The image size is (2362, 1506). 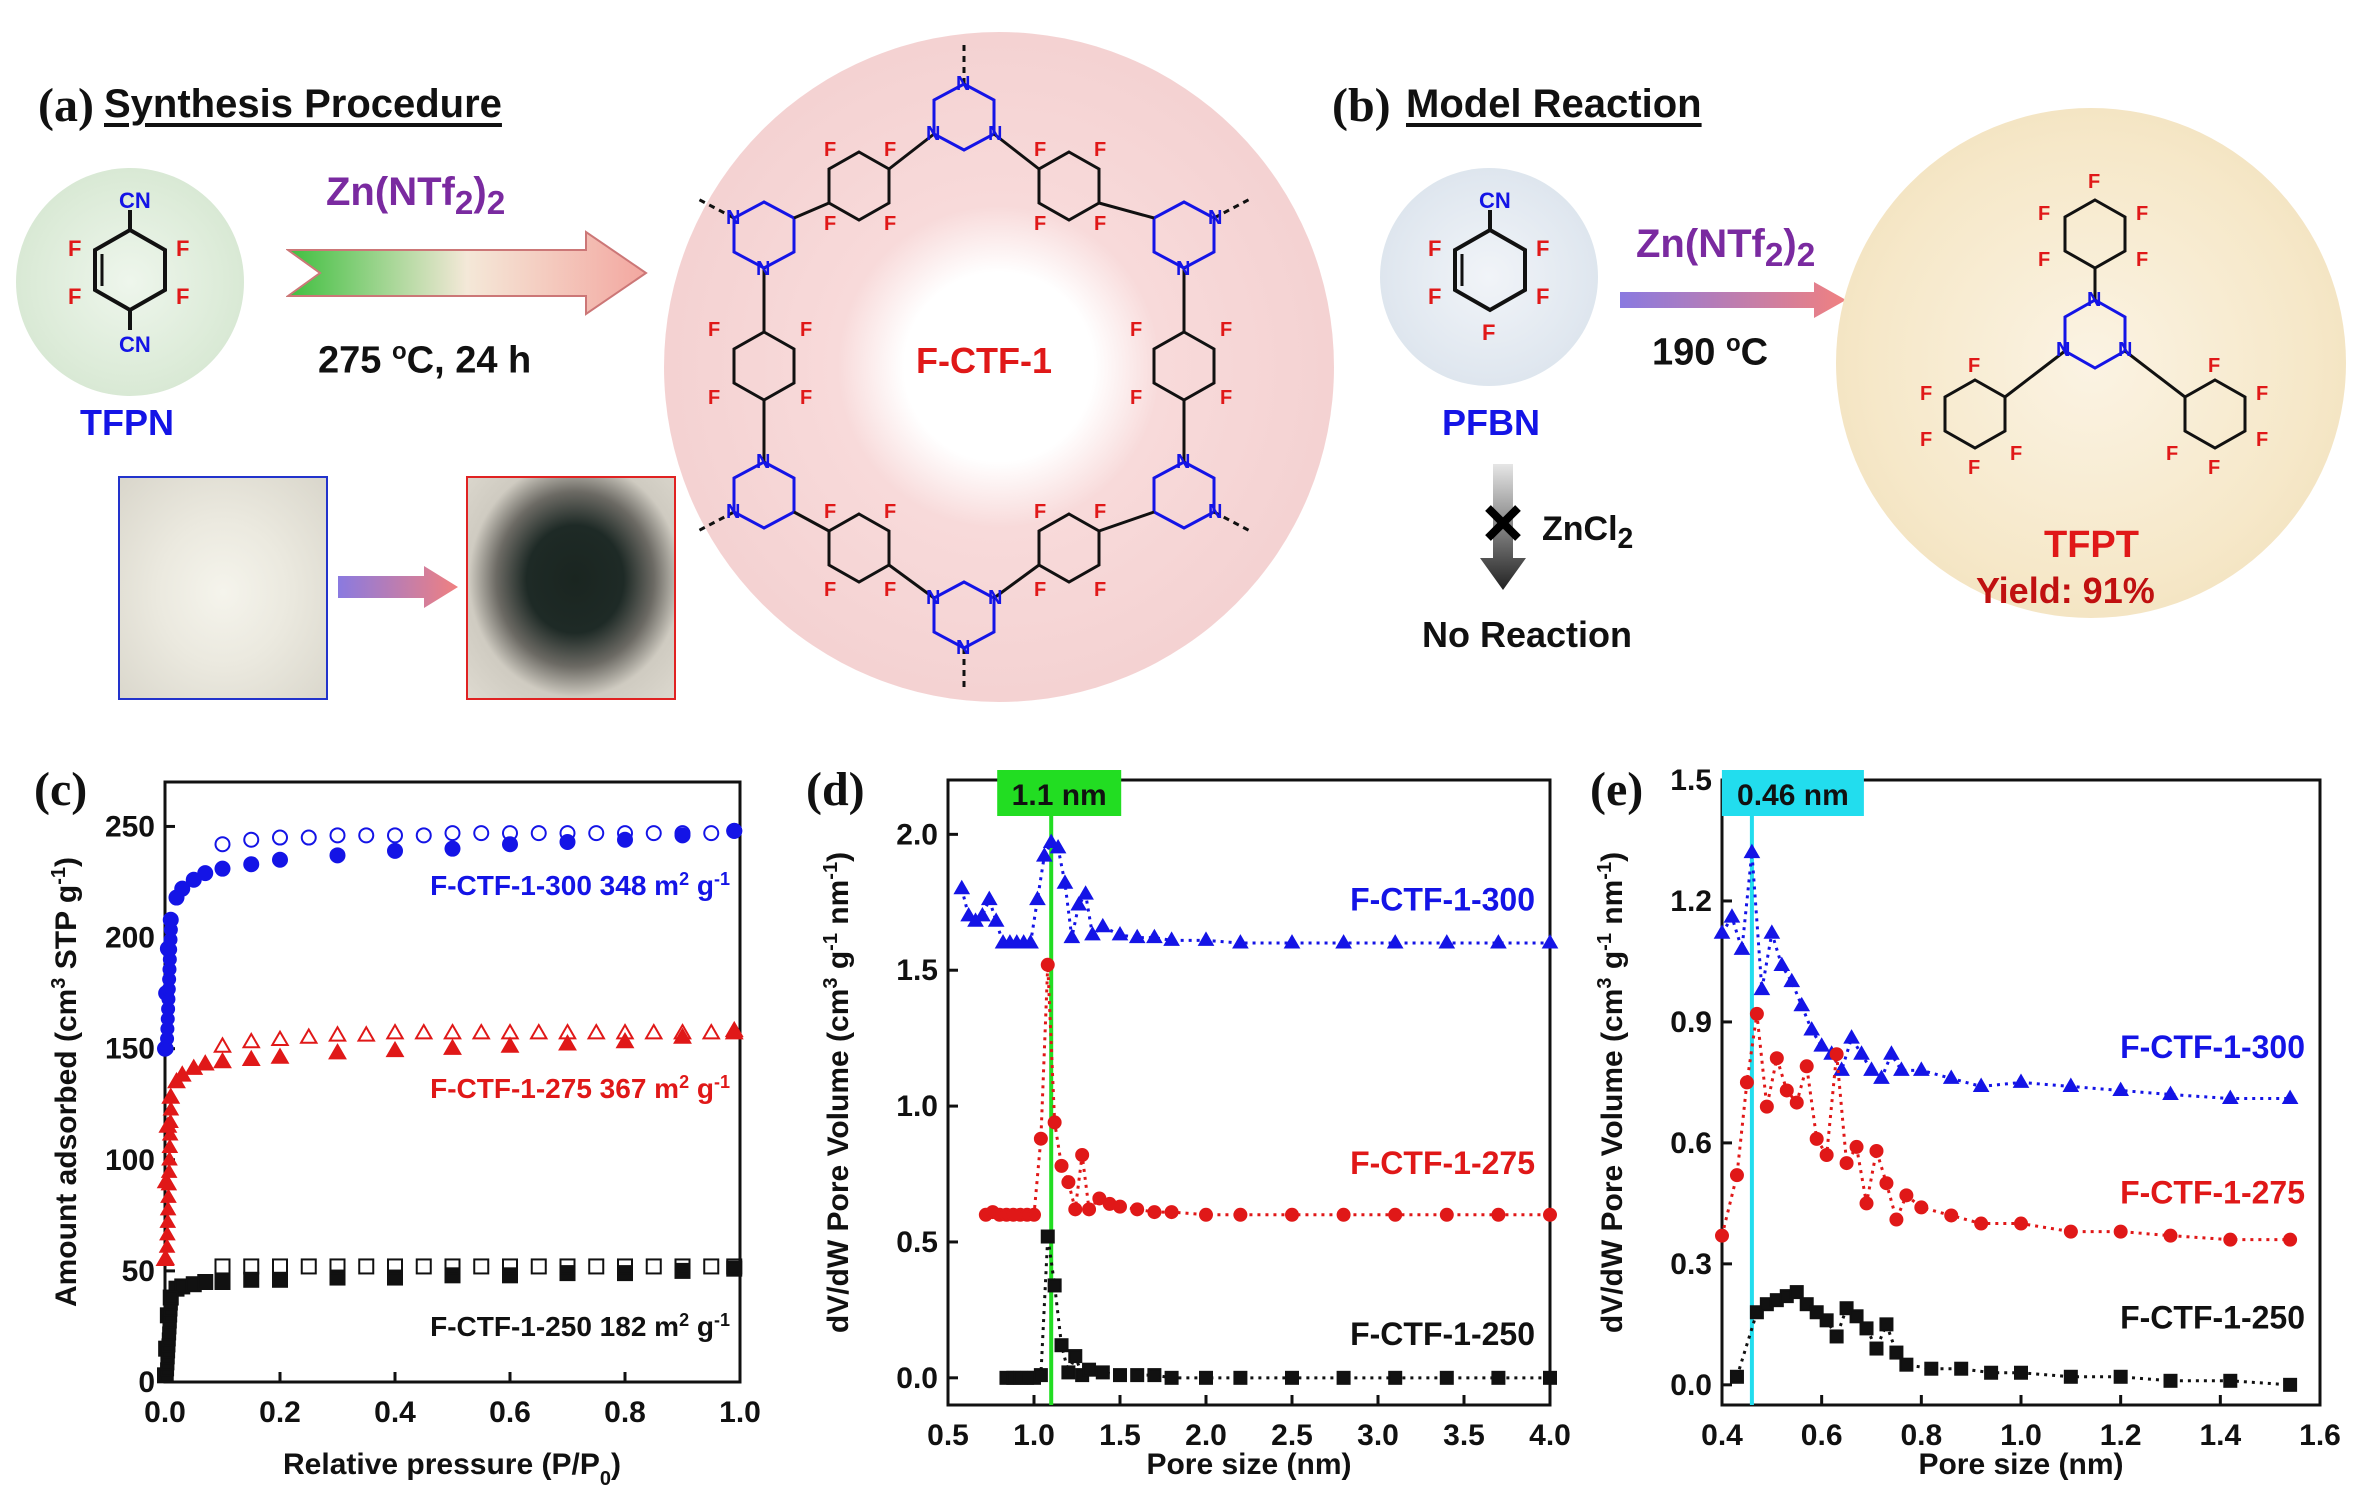 I want to click on condition-b-rest: C, so click(x=1754, y=352).